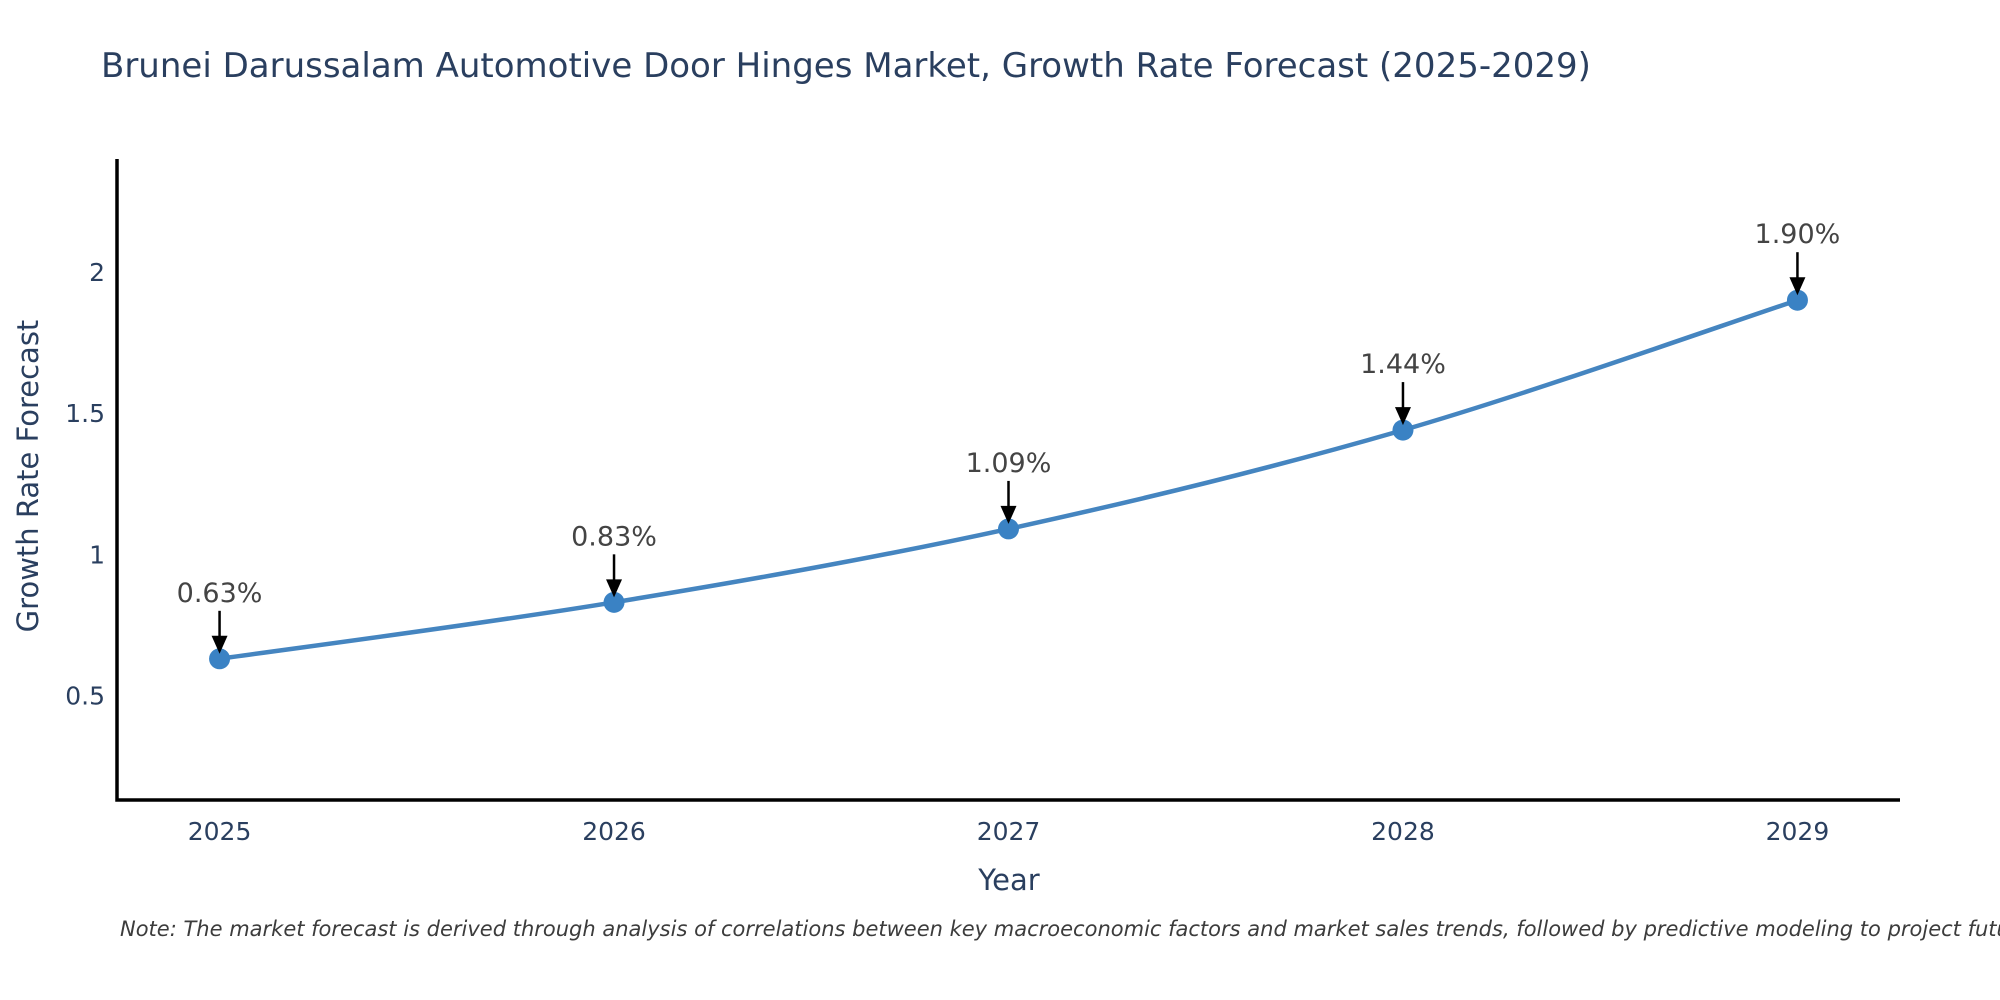 The image size is (2000, 1000). I want to click on y-tick-label: 2, so click(97, 272).